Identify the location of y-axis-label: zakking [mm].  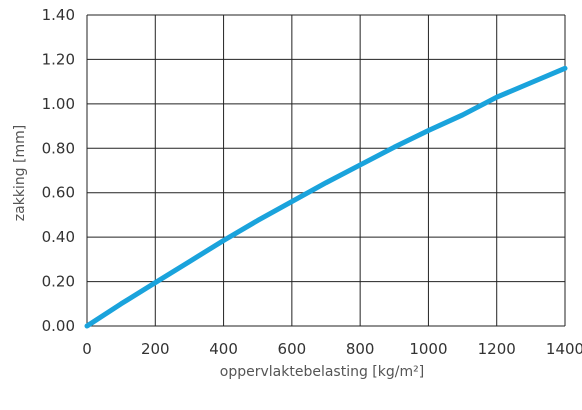
(20, 173).